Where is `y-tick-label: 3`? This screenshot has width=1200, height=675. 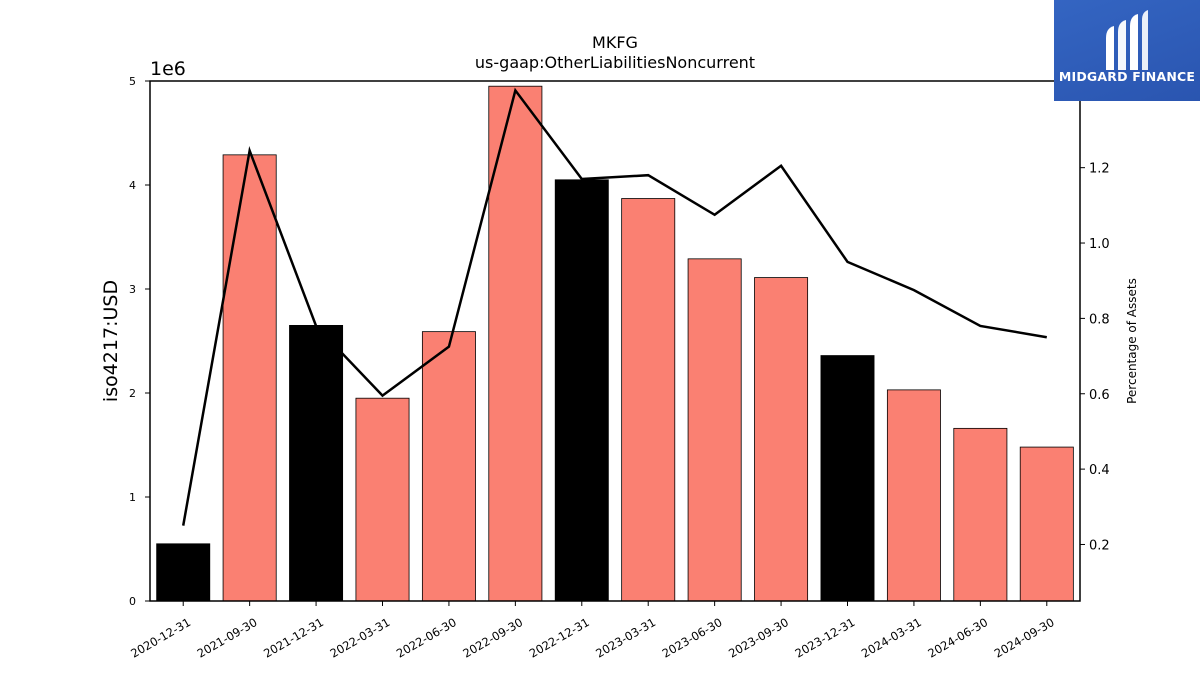 y-tick-label: 3 is located at coordinates (132, 289).